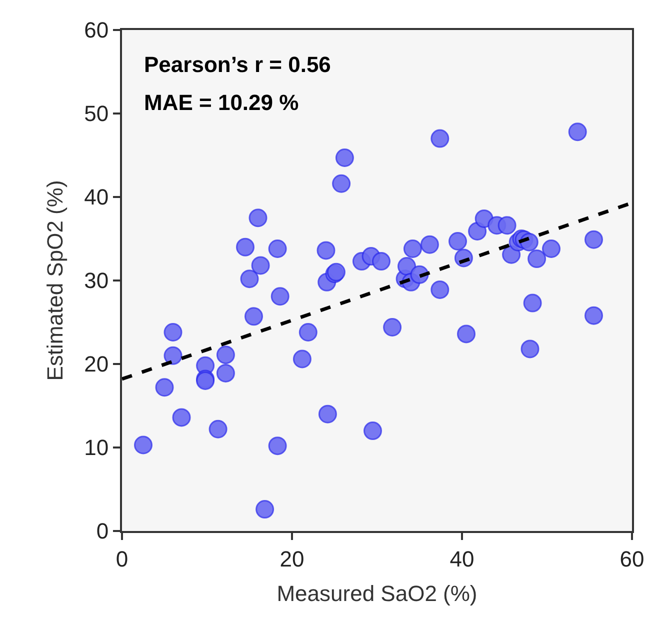  What do you see at coordinates (292, 559) in the screenshot?
I see `x-tick-label: 20` at bounding box center [292, 559].